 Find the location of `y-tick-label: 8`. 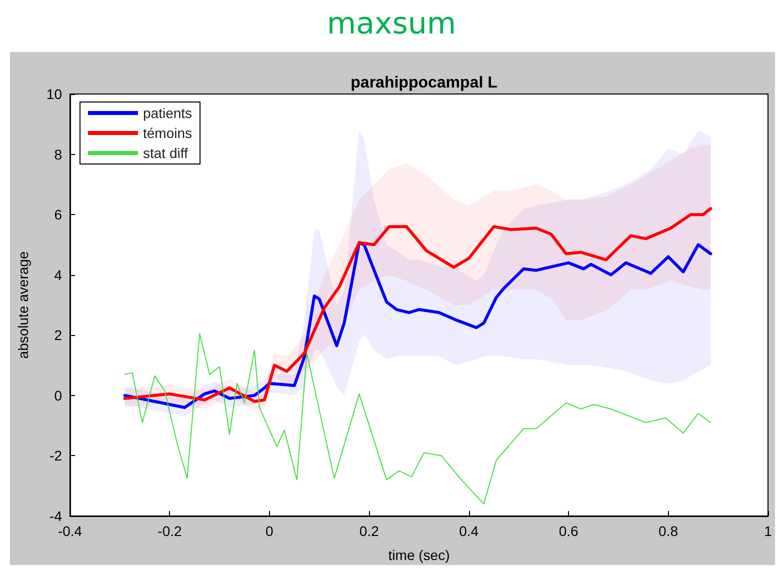

y-tick-label: 8 is located at coordinates (58, 154).